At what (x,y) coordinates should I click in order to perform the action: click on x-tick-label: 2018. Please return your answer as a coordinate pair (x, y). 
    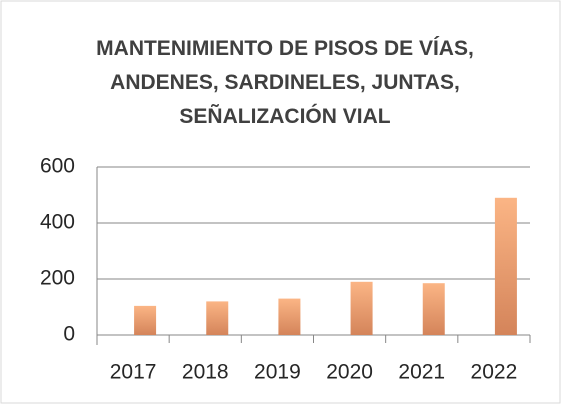
    Looking at the image, I should click on (205, 372).